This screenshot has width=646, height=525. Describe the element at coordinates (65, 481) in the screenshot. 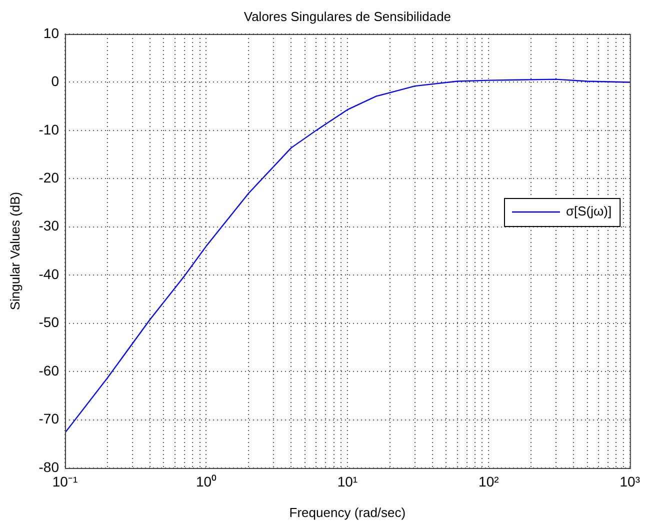

I see `x-tick-label: 10⁻¹` at that location.